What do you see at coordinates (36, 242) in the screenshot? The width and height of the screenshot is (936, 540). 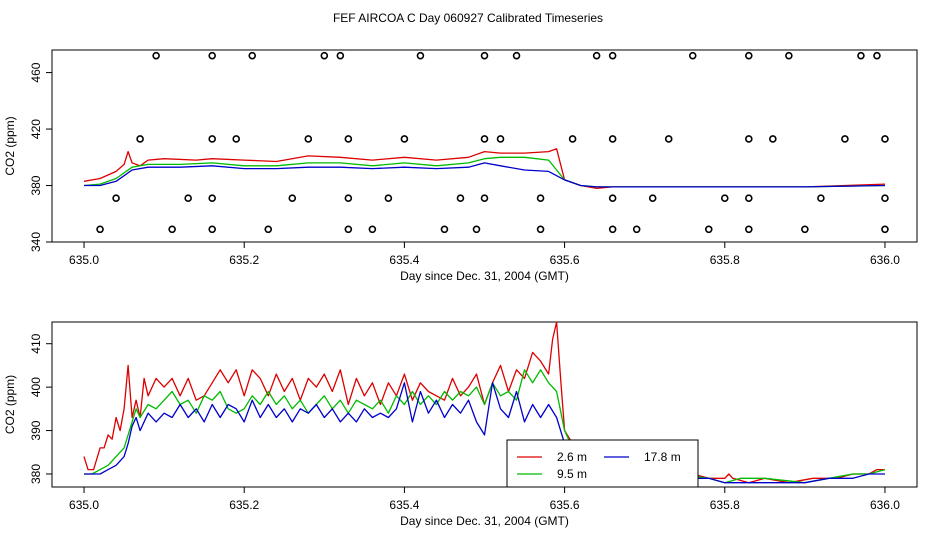 I see `y-tick-label: 340` at bounding box center [36, 242].